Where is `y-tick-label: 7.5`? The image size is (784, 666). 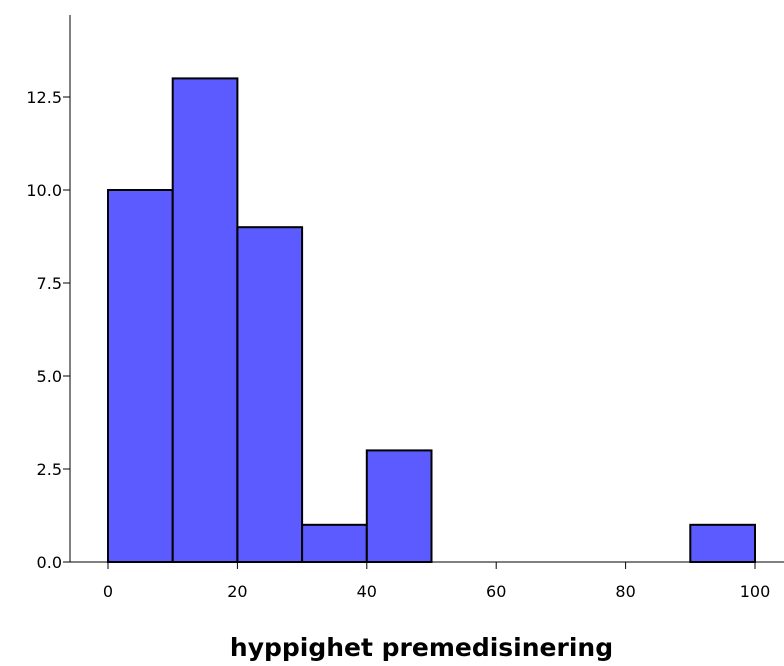 y-tick-label: 7.5 is located at coordinates (49, 283).